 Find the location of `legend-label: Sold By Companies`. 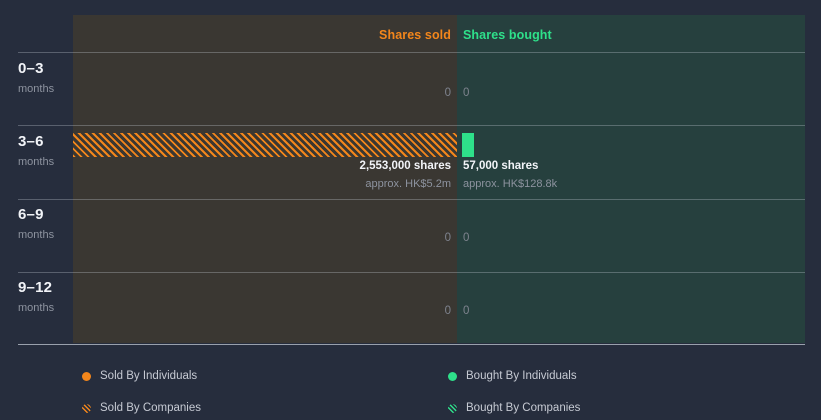

legend-label: Sold By Companies is located at coordinates (150, 408).